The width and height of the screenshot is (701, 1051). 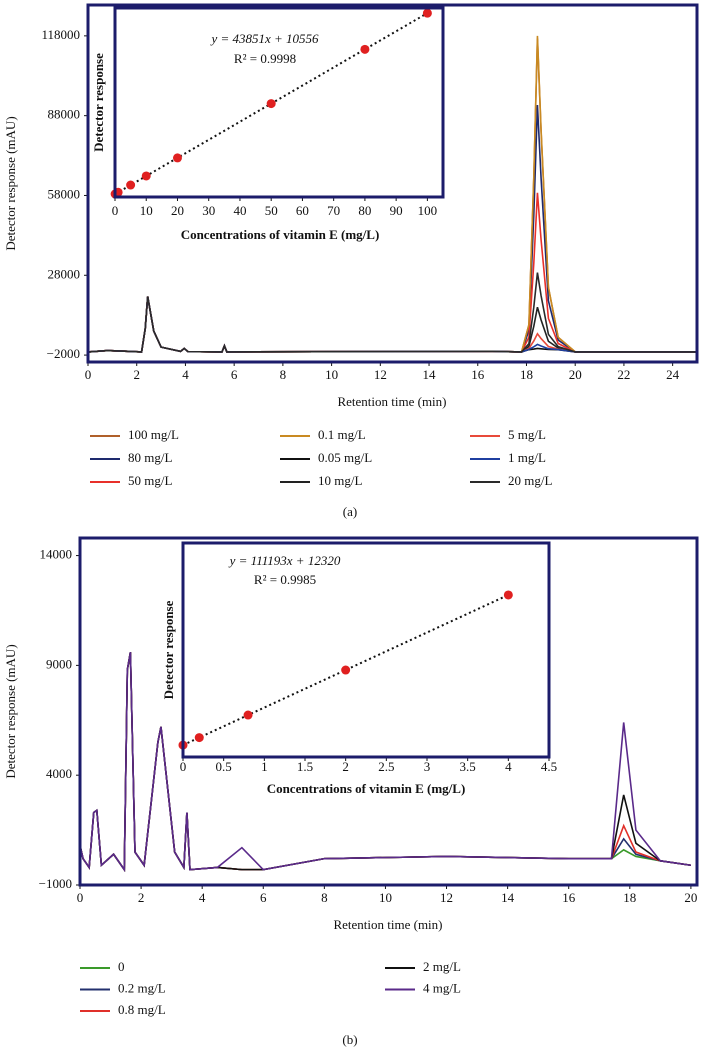 What do you see at coordinates (142, 987) in the screenshot?
I see `legend-label: 0.2 mg/L` at bounding box center [142, 987].